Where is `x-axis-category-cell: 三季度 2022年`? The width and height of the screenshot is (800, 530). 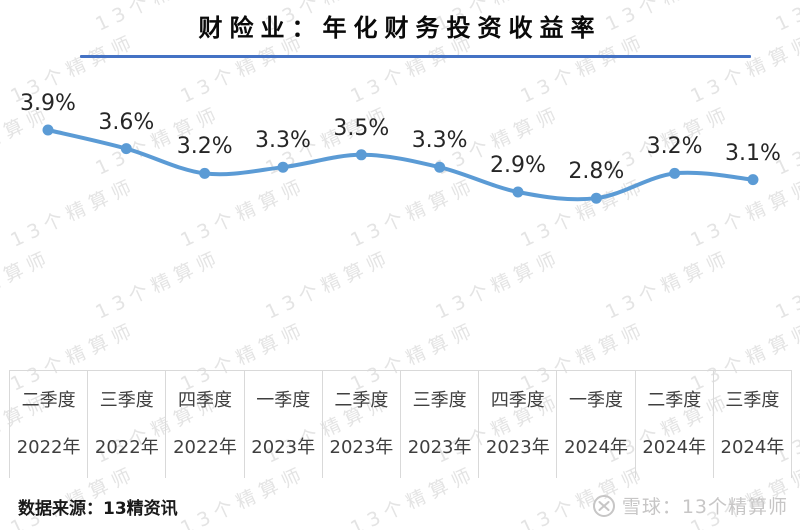 x-axis-category-cell: 三季度 2022年 is located at coordinates (126, 424).